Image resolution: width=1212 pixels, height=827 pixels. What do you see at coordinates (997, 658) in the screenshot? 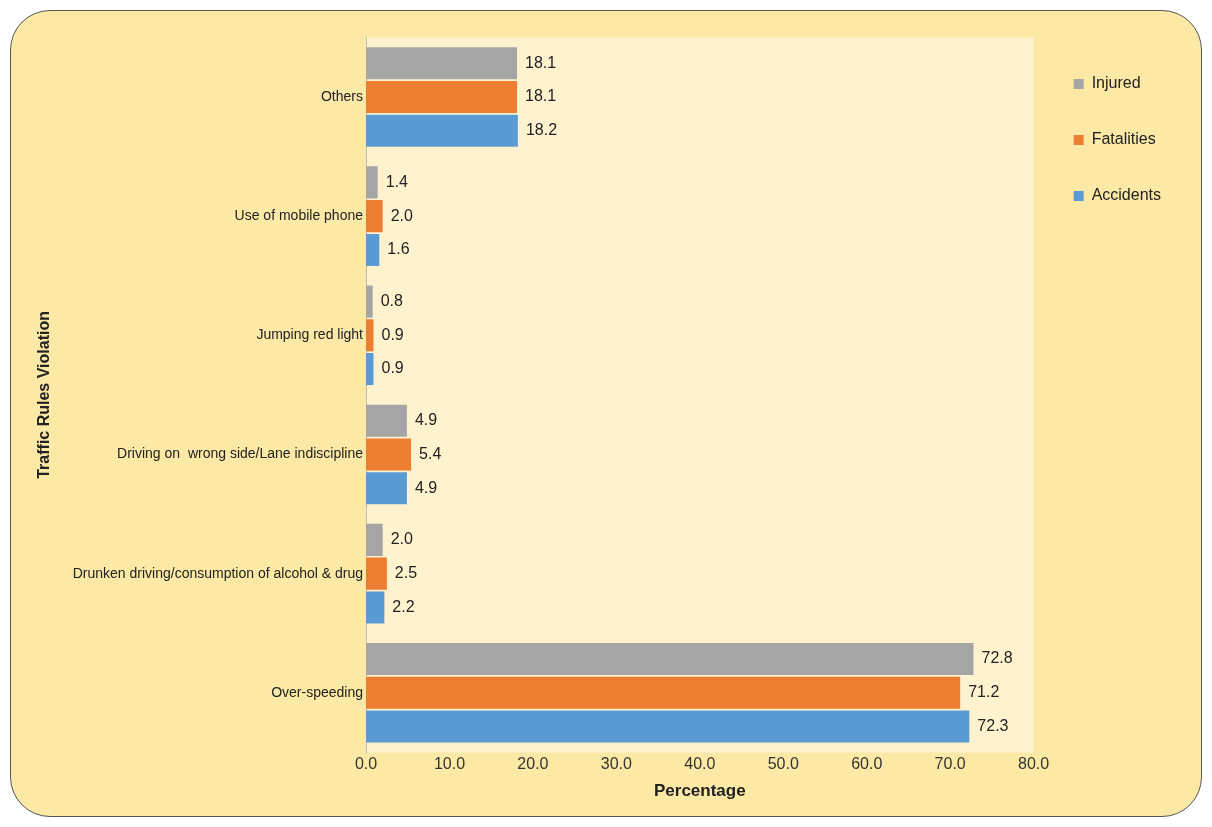
I see `data-label: 72.8` at bounding box center [997, 658].